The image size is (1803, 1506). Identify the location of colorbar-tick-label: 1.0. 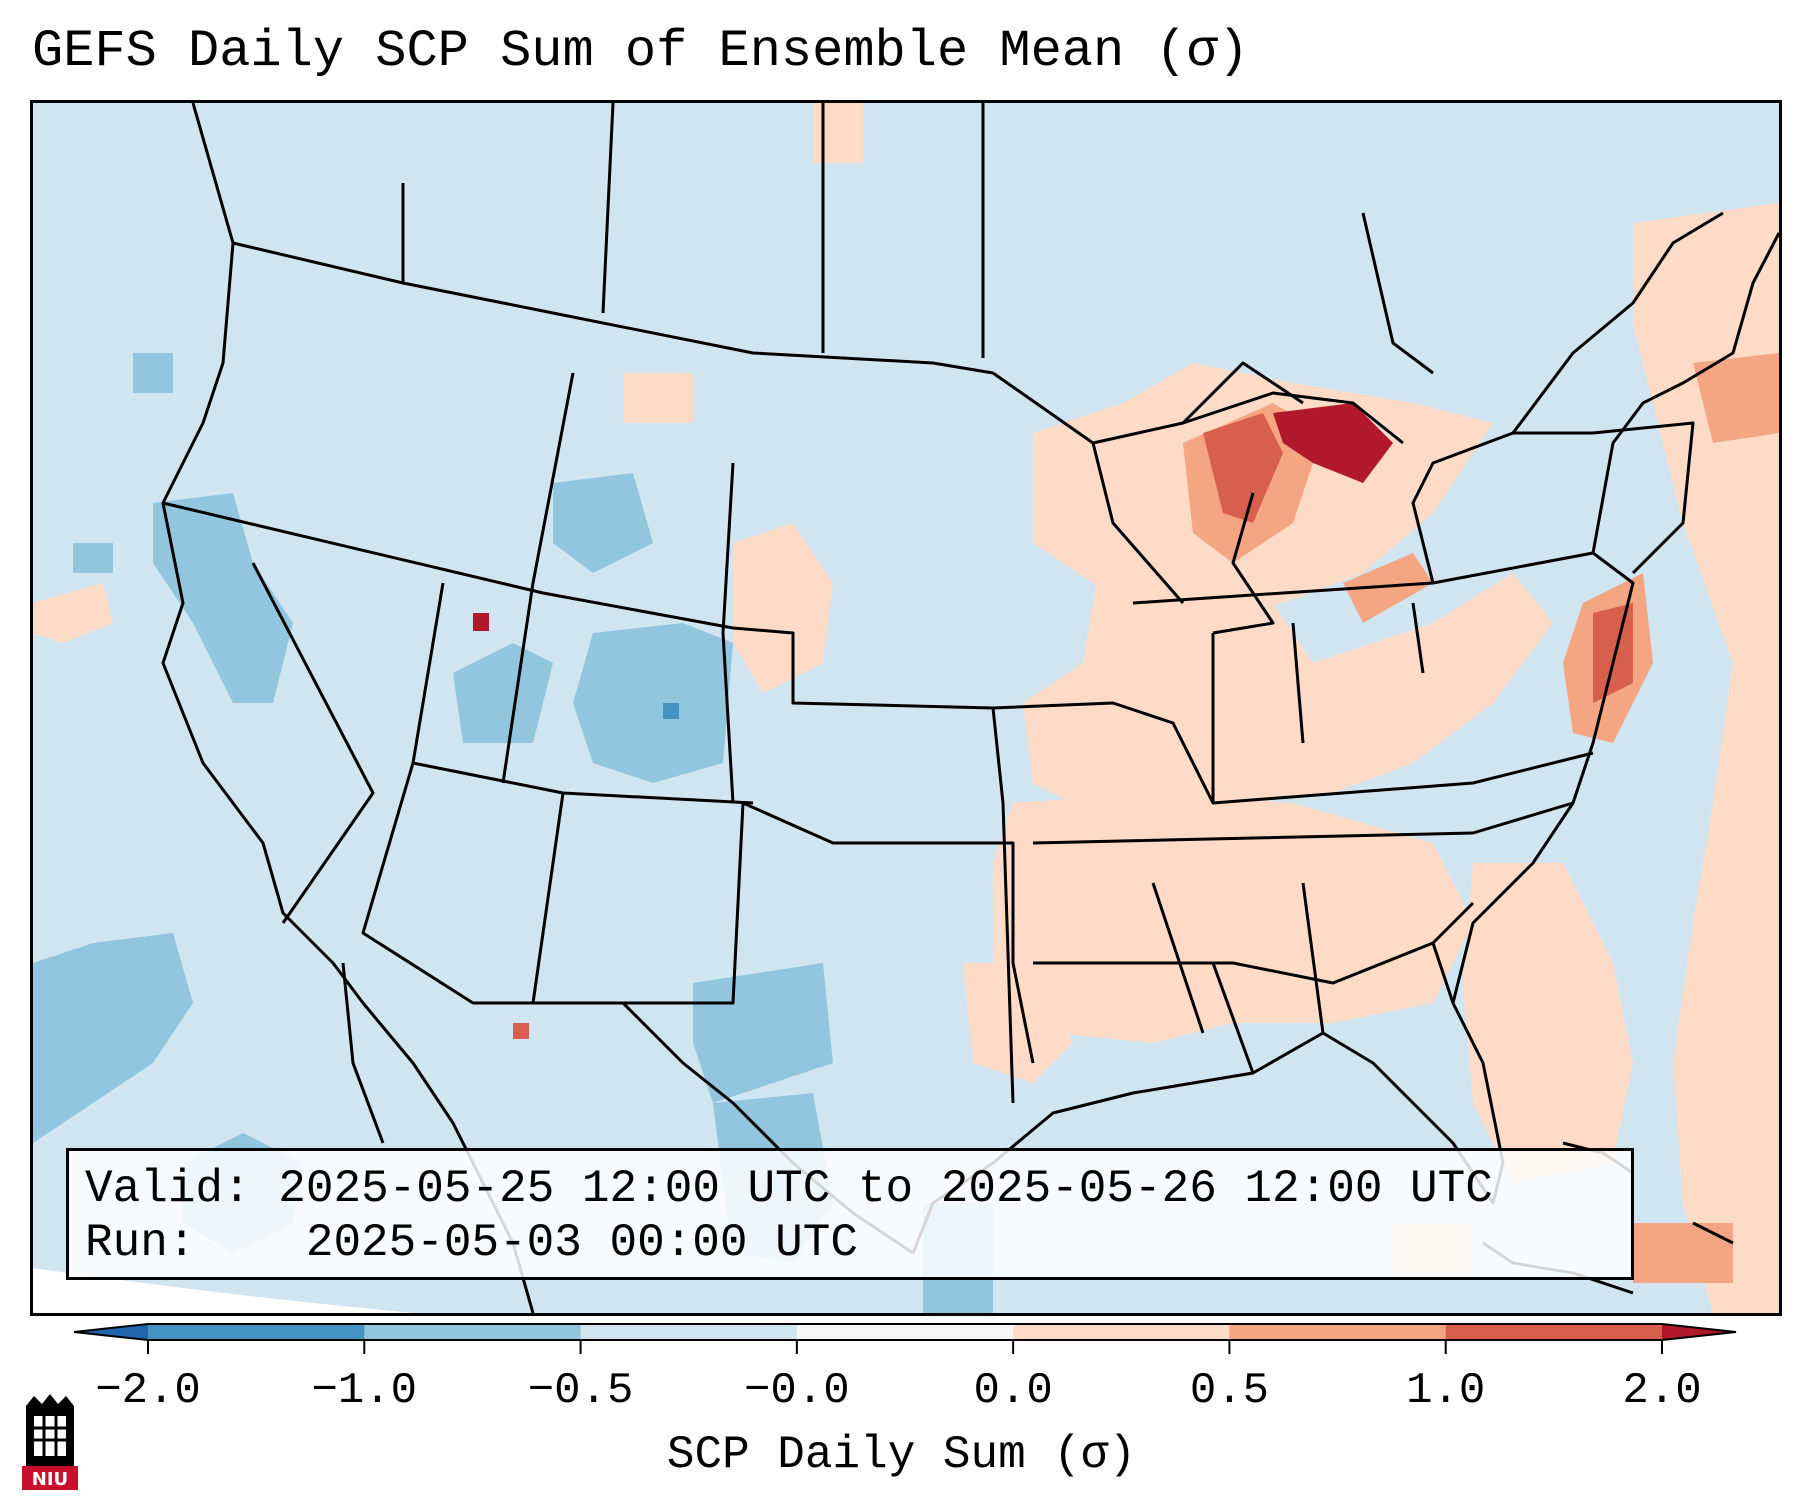
(1446, 1391).